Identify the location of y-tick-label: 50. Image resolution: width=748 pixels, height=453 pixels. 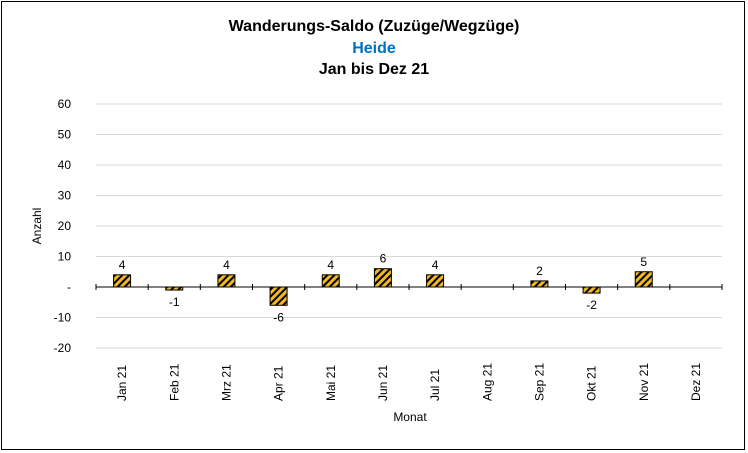
(65, 135).